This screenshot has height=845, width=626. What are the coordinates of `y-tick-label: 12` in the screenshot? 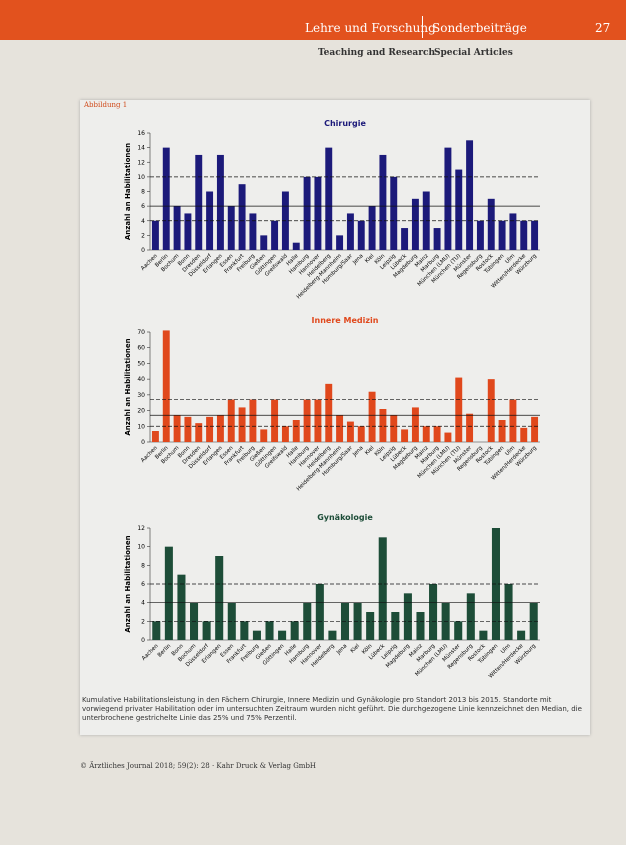 It's located at (141, 528).